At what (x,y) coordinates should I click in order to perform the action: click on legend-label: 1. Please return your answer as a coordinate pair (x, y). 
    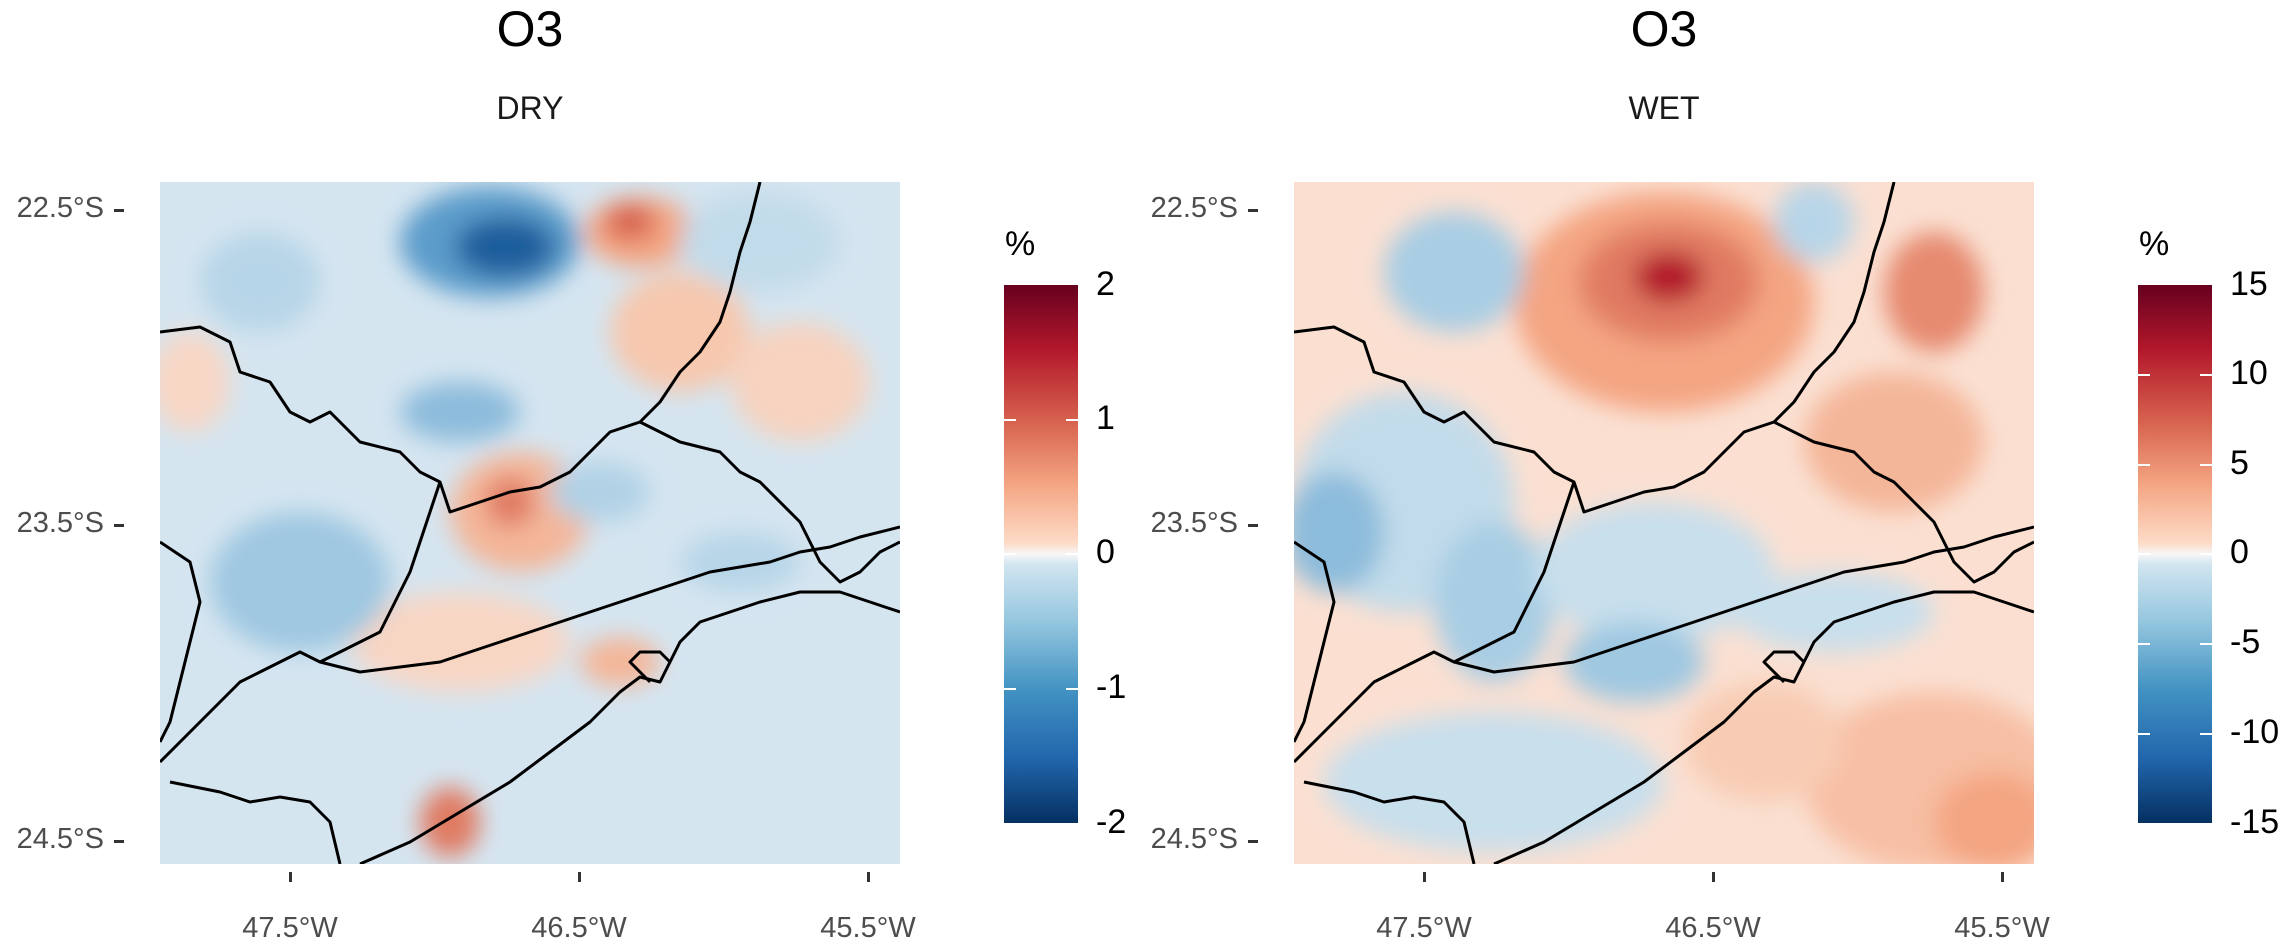
    Looking at the image, I should click on (1105, 418).